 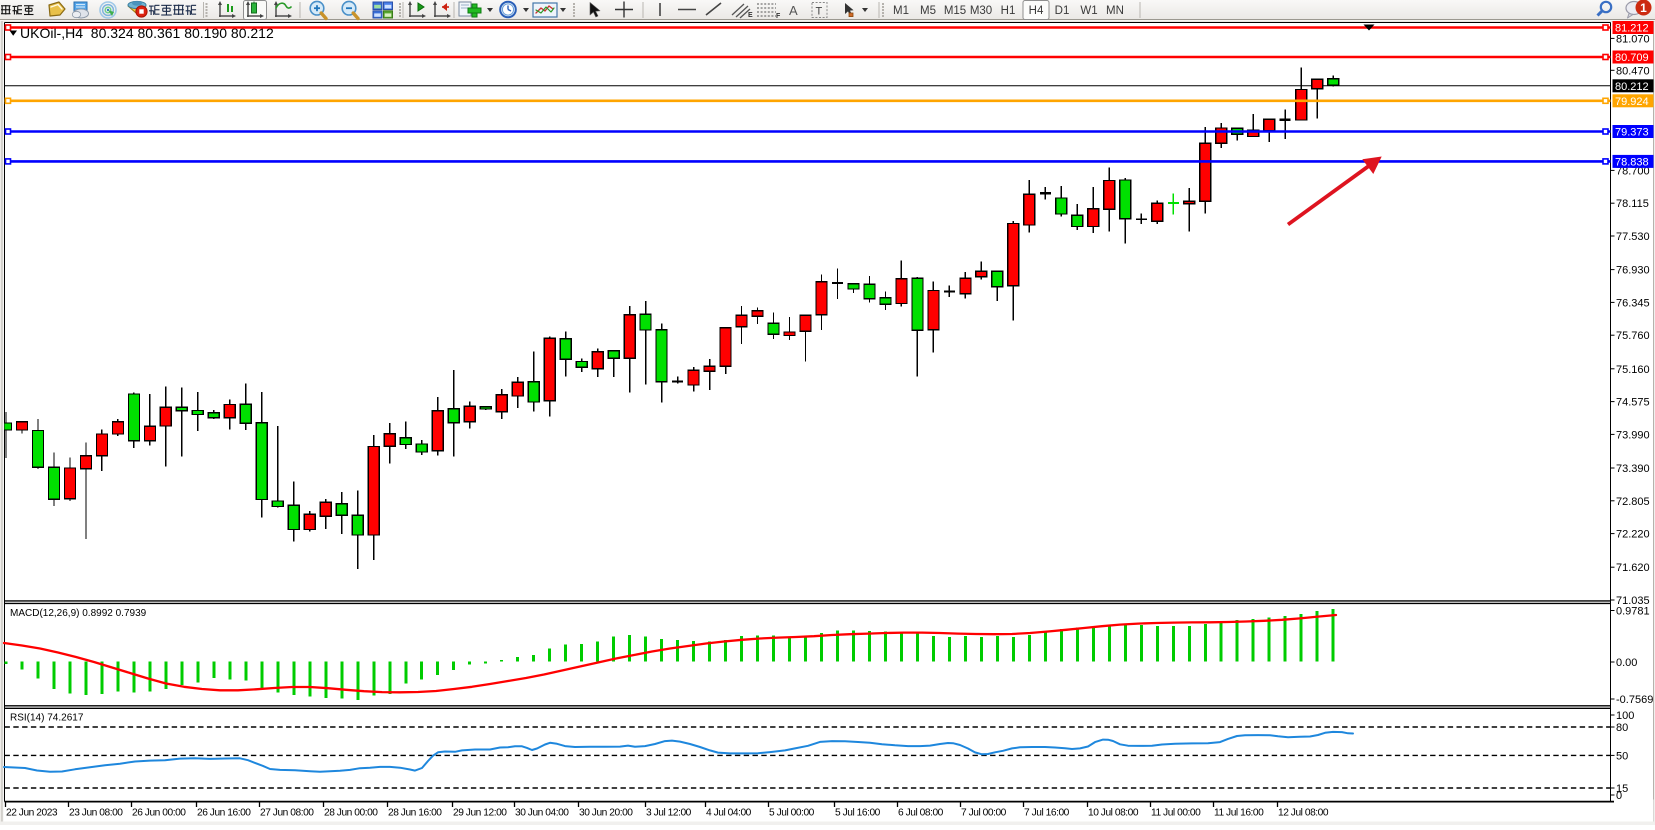 I want to click on svg-text: T, so click(x=819, y=12).